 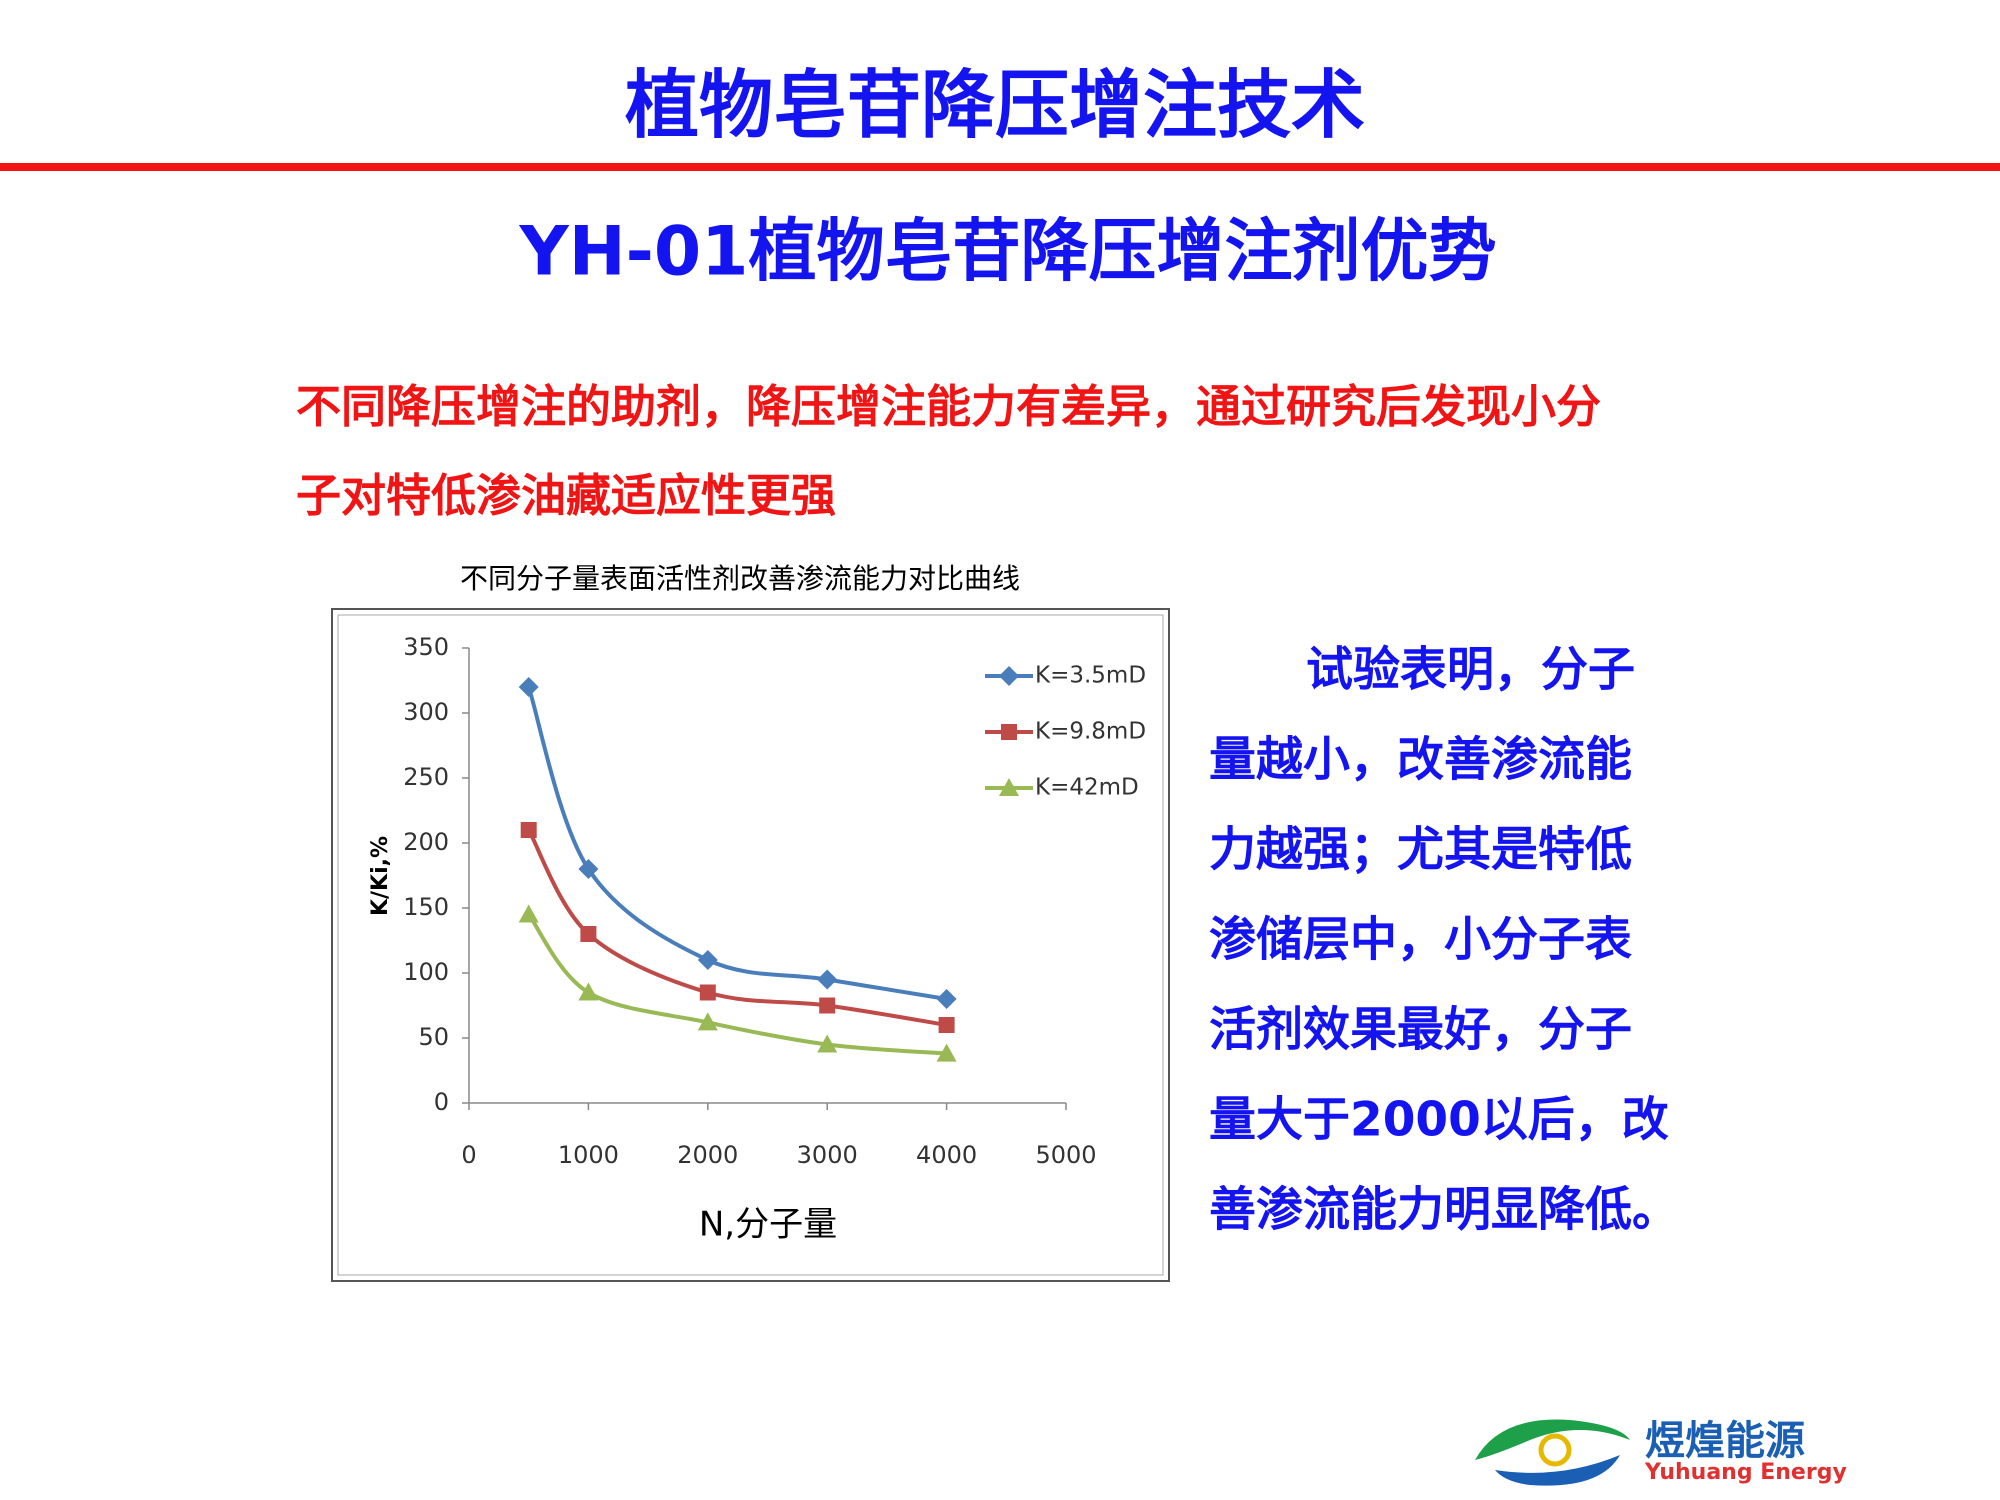 I want to click on logo: 煜煌能源 Yuhuang Energy, so click(x=1661, y=1452).